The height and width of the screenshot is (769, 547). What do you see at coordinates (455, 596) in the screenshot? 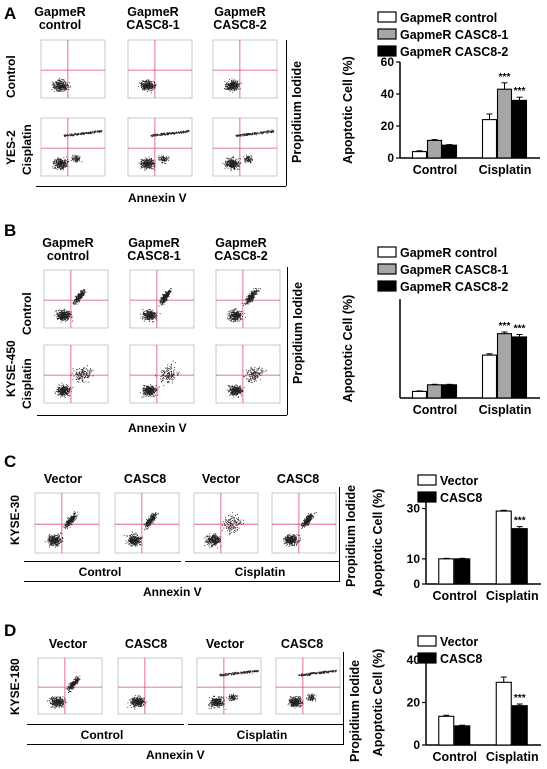
I see `x-tick-label: Control` at bounding box center [455, 596].